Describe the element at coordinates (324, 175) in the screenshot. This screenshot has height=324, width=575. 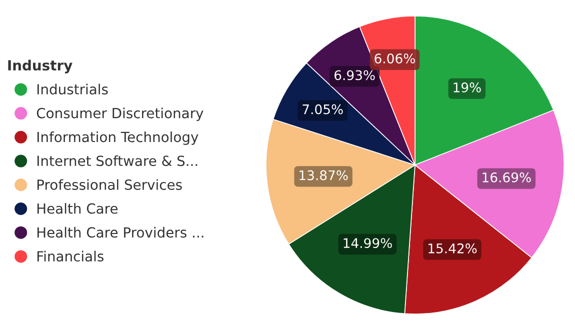
I see `data-label: 13.87%` at that location.